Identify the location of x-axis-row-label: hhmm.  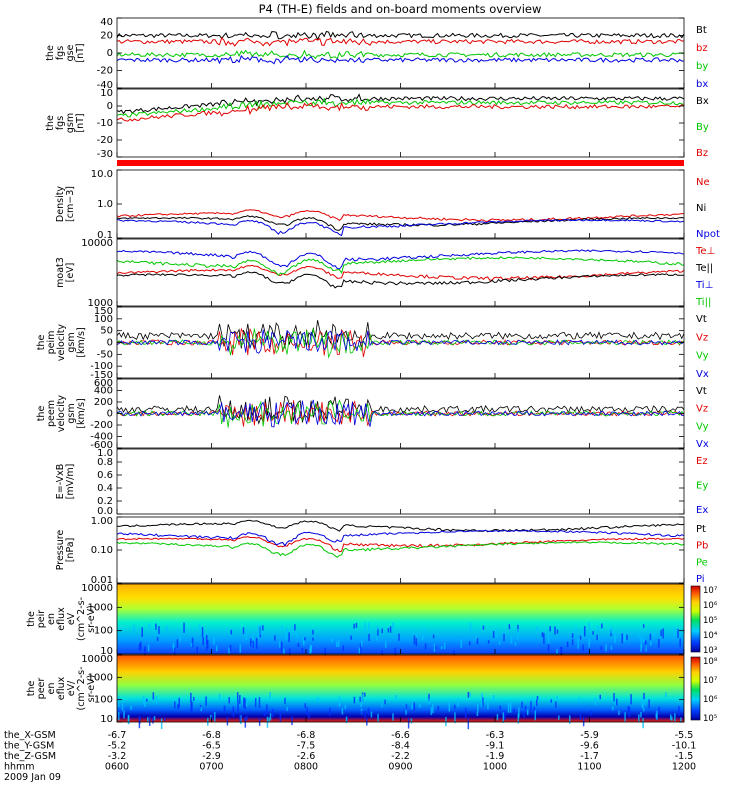
(19, 767).